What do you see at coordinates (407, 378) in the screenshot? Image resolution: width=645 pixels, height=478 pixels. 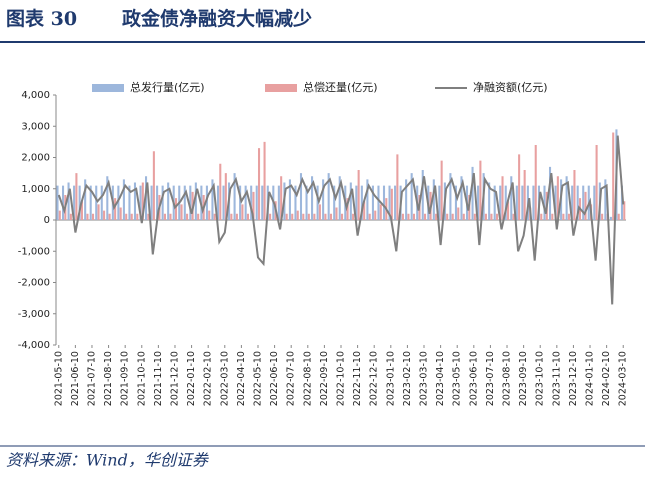 I see `x-tick-label: 2023-02-10` at bounding box center [407, 378].